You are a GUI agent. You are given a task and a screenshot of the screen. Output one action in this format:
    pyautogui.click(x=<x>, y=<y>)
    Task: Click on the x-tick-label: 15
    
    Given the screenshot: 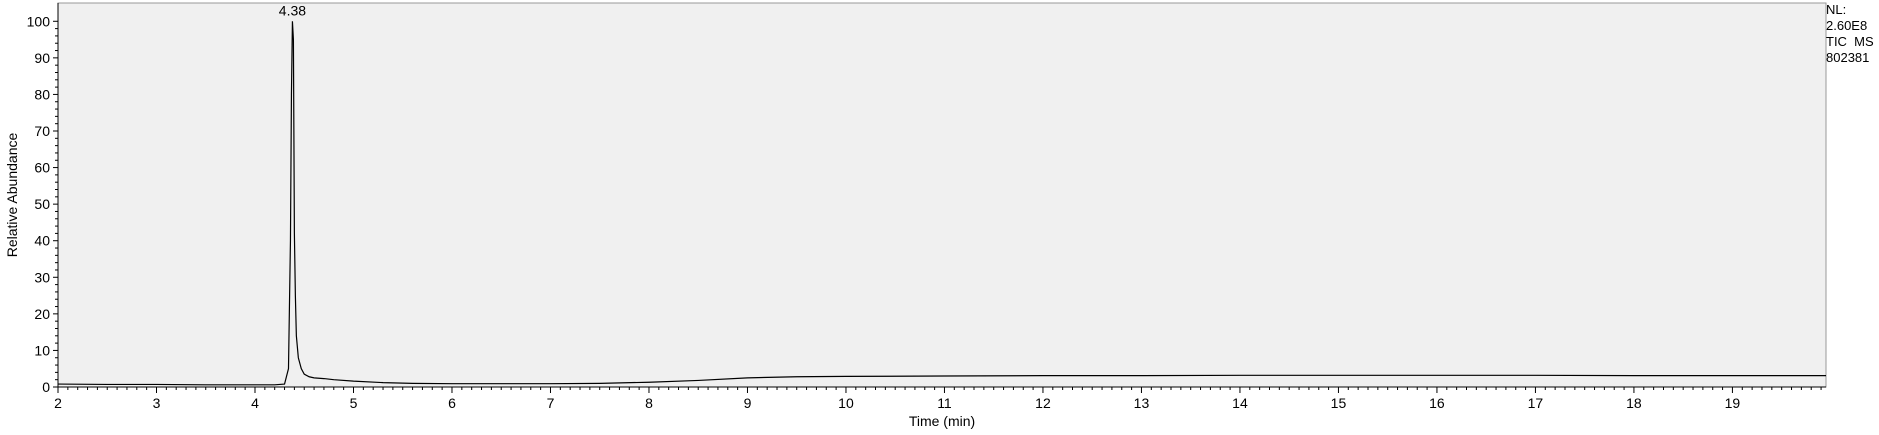 What is the action you would take?
    pyautogui.click(x=1339, y=403)
    